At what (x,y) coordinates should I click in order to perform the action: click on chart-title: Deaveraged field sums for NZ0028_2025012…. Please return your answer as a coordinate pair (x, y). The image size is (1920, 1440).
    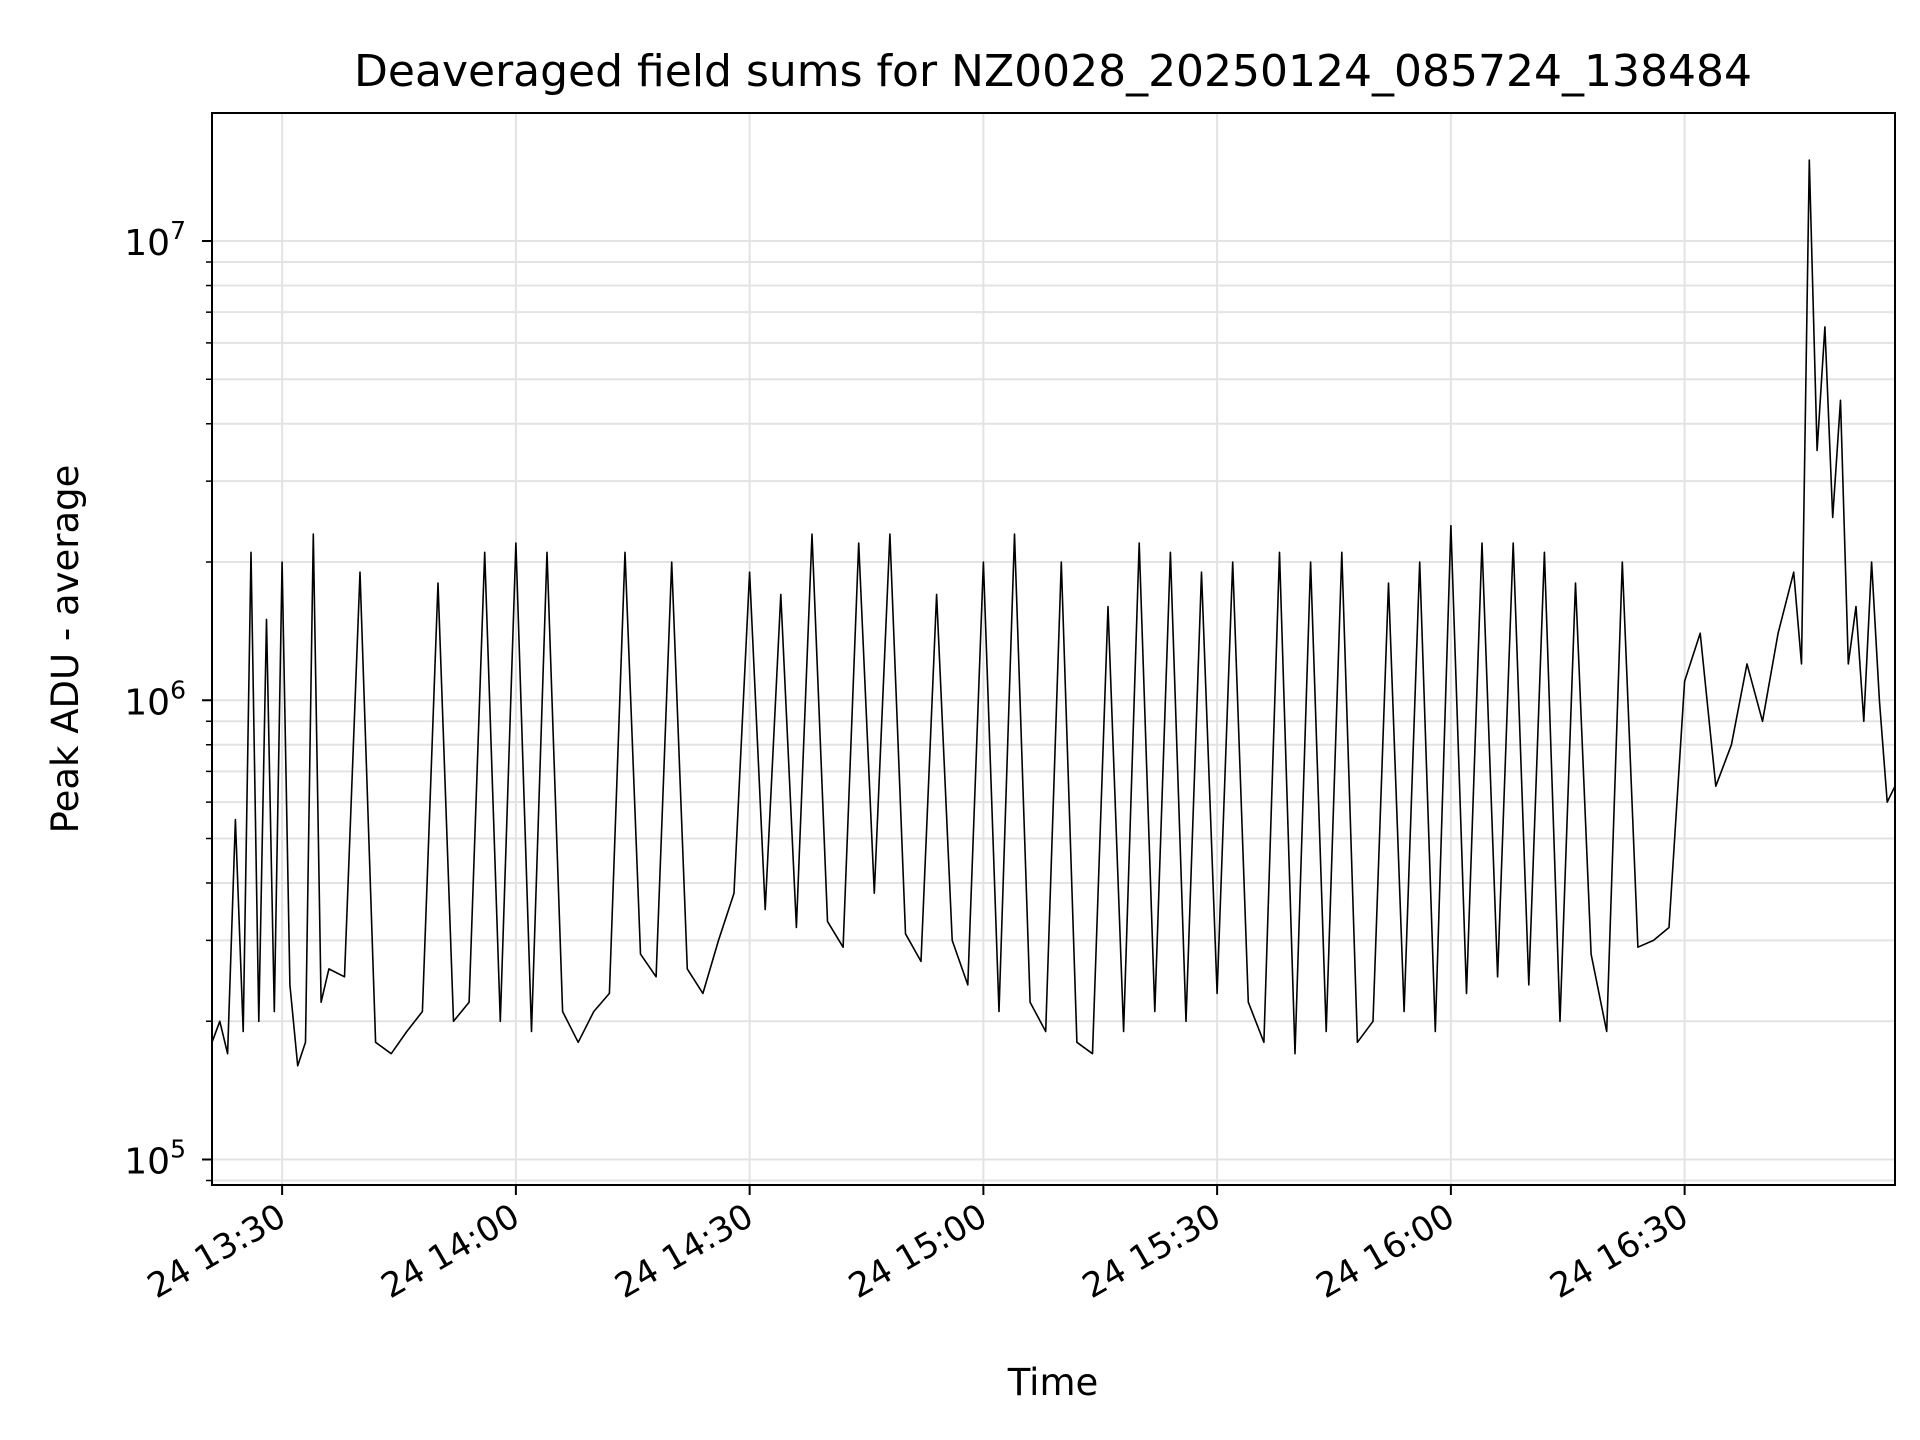
    Looking at the image, I should click on (1053, 71).